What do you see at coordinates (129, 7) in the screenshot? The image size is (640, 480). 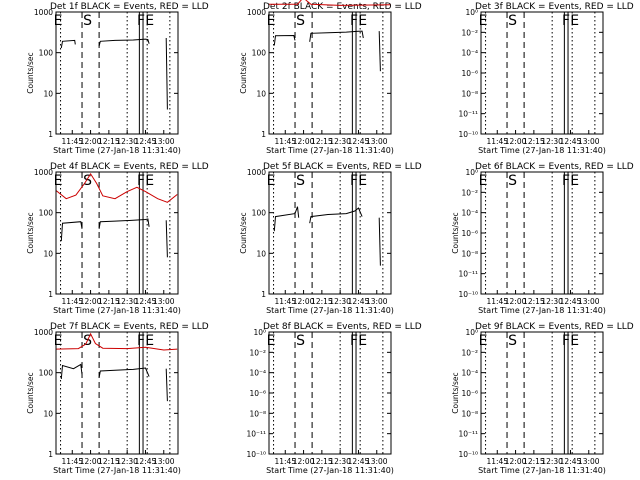 I see `panel-title: Det 1f BLACK = Events, RED = LLD` at bounding box center [129, 7].